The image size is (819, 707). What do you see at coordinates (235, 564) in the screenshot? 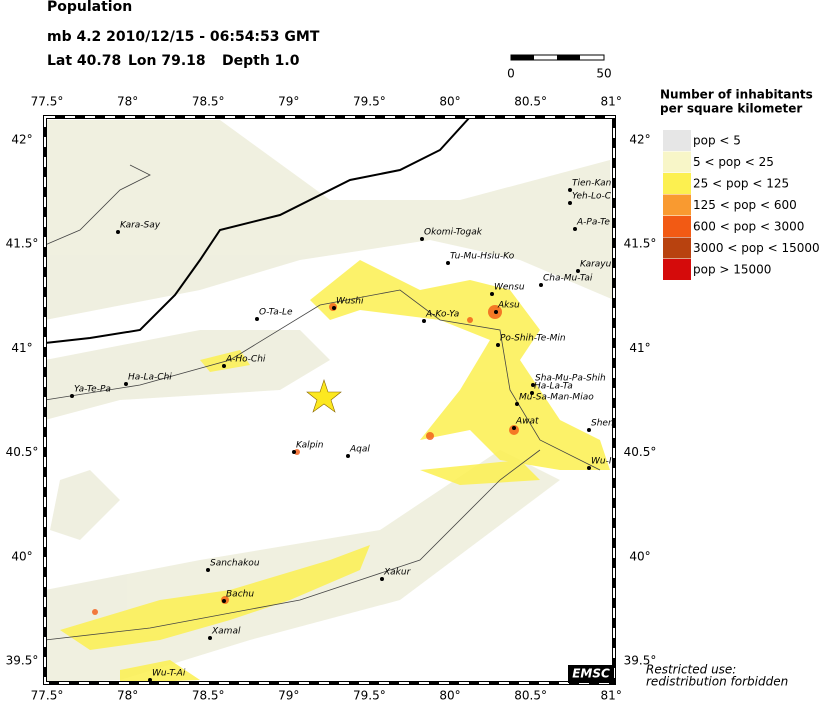
I see `city-label: Sanchakou` at bounding box center [235, 564].